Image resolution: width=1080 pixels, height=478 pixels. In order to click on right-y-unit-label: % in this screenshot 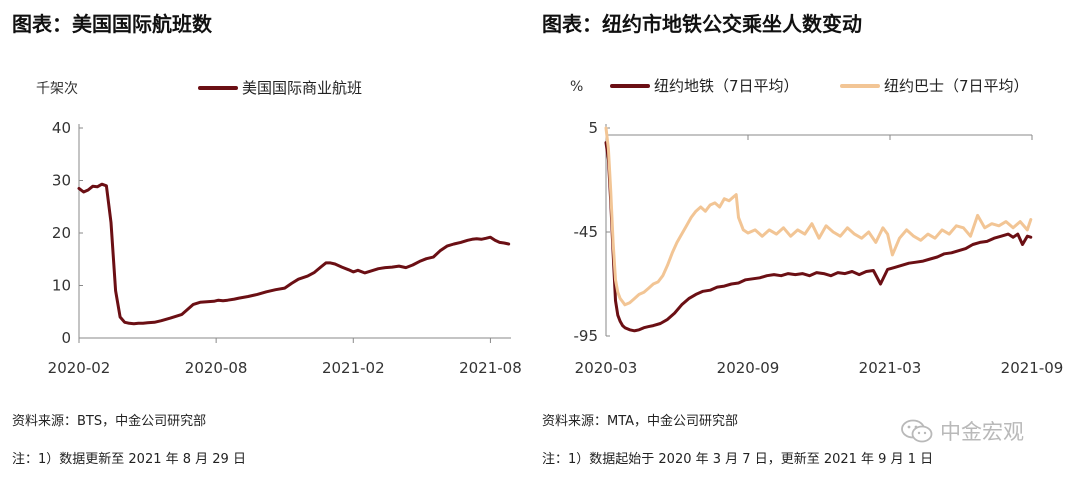, I will do `click(576, 87)`.